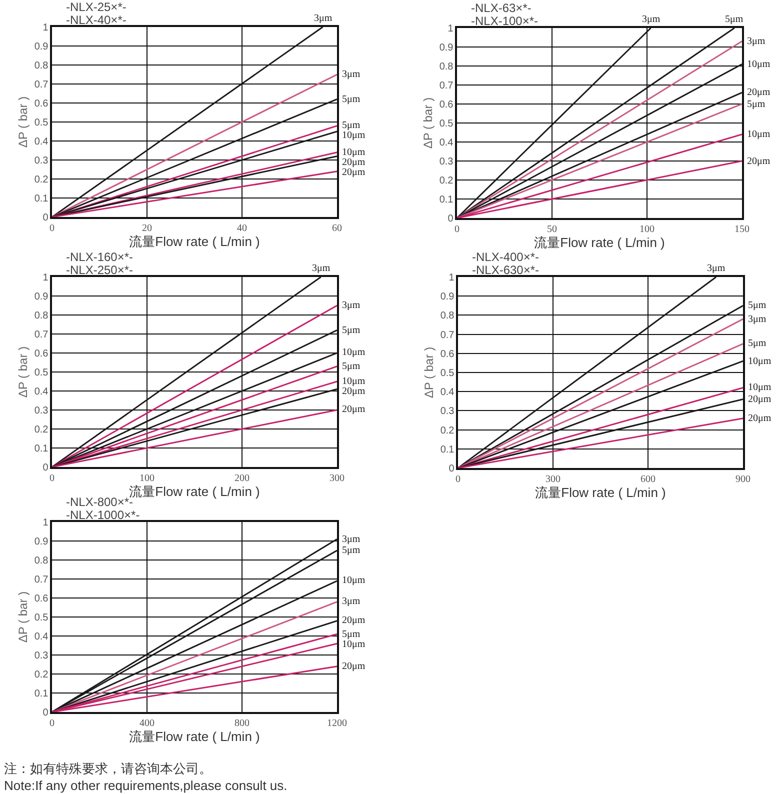 This screenshot has width=778, height=794. What do you see at coordinates (552, 229) in the screenshot?
I see `x-tick-label: 50` at bounding box center [552, 229].